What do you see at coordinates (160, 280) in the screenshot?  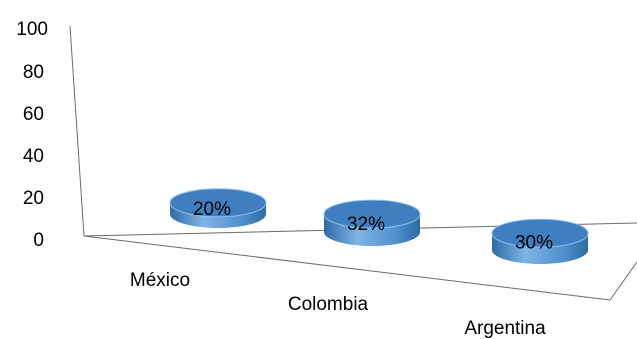 I see `category-label-mexico: México` at bounding box center [160, 280].